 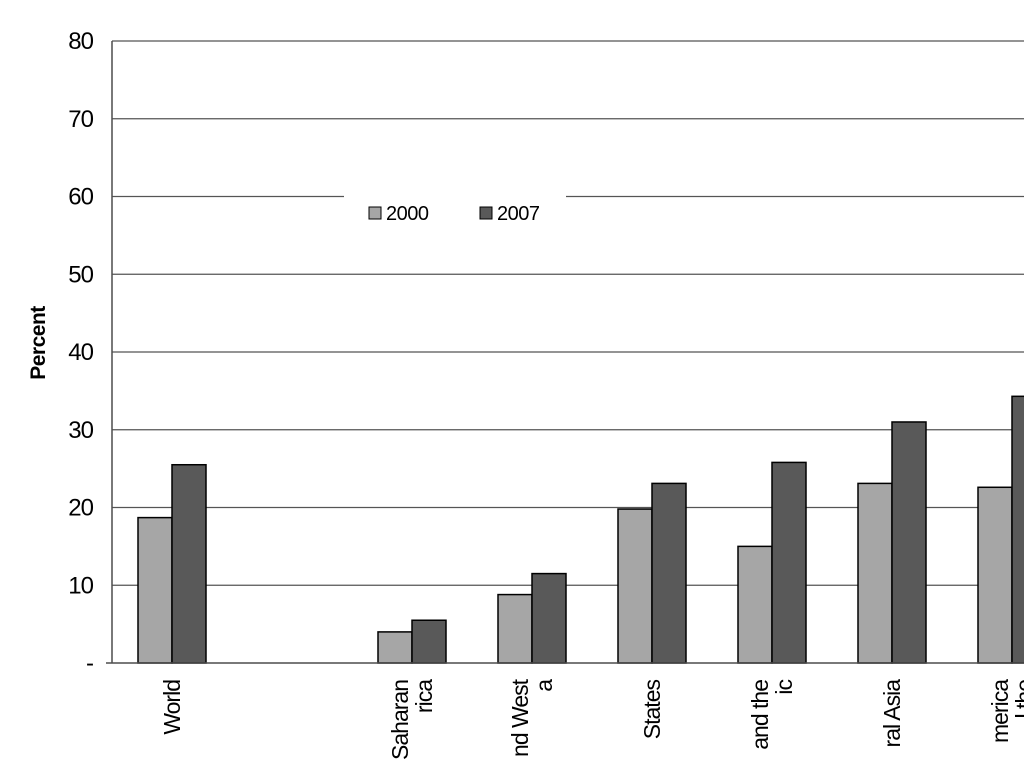 What do you see at coordinates (375, 213) in the screenshot?
I see `legend-swatch-2000` at bounding box center [375, 213].